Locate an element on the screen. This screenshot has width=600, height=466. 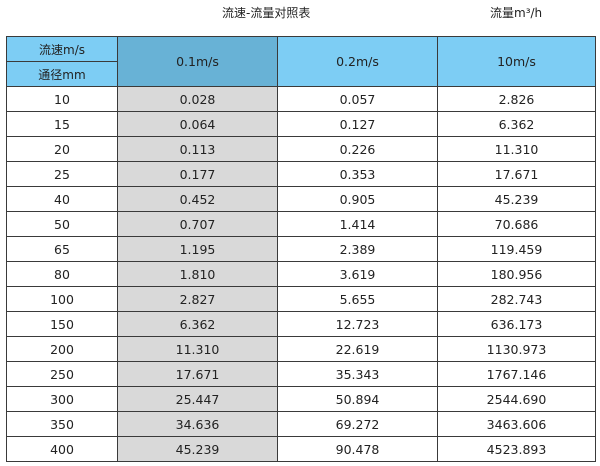
diameter-cell: 300 is located at coordinates (62, 399).